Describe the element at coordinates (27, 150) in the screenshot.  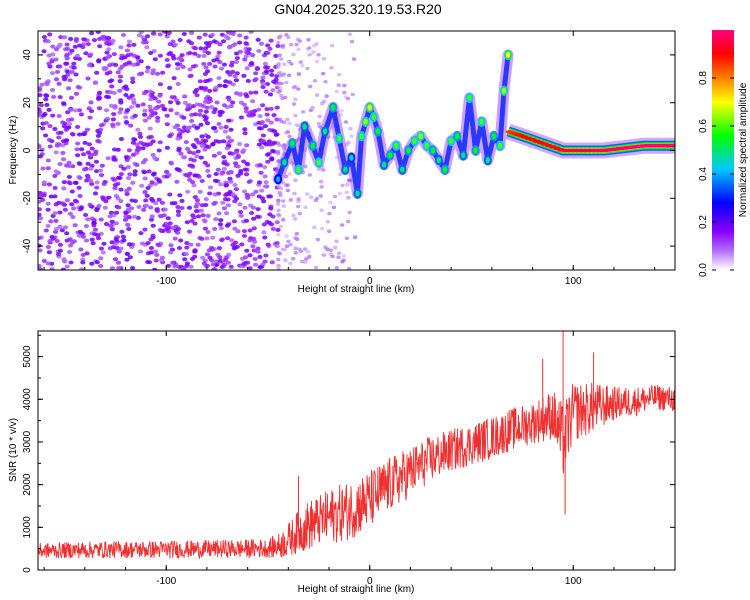
I see `y-tick-label: 0` at that location.